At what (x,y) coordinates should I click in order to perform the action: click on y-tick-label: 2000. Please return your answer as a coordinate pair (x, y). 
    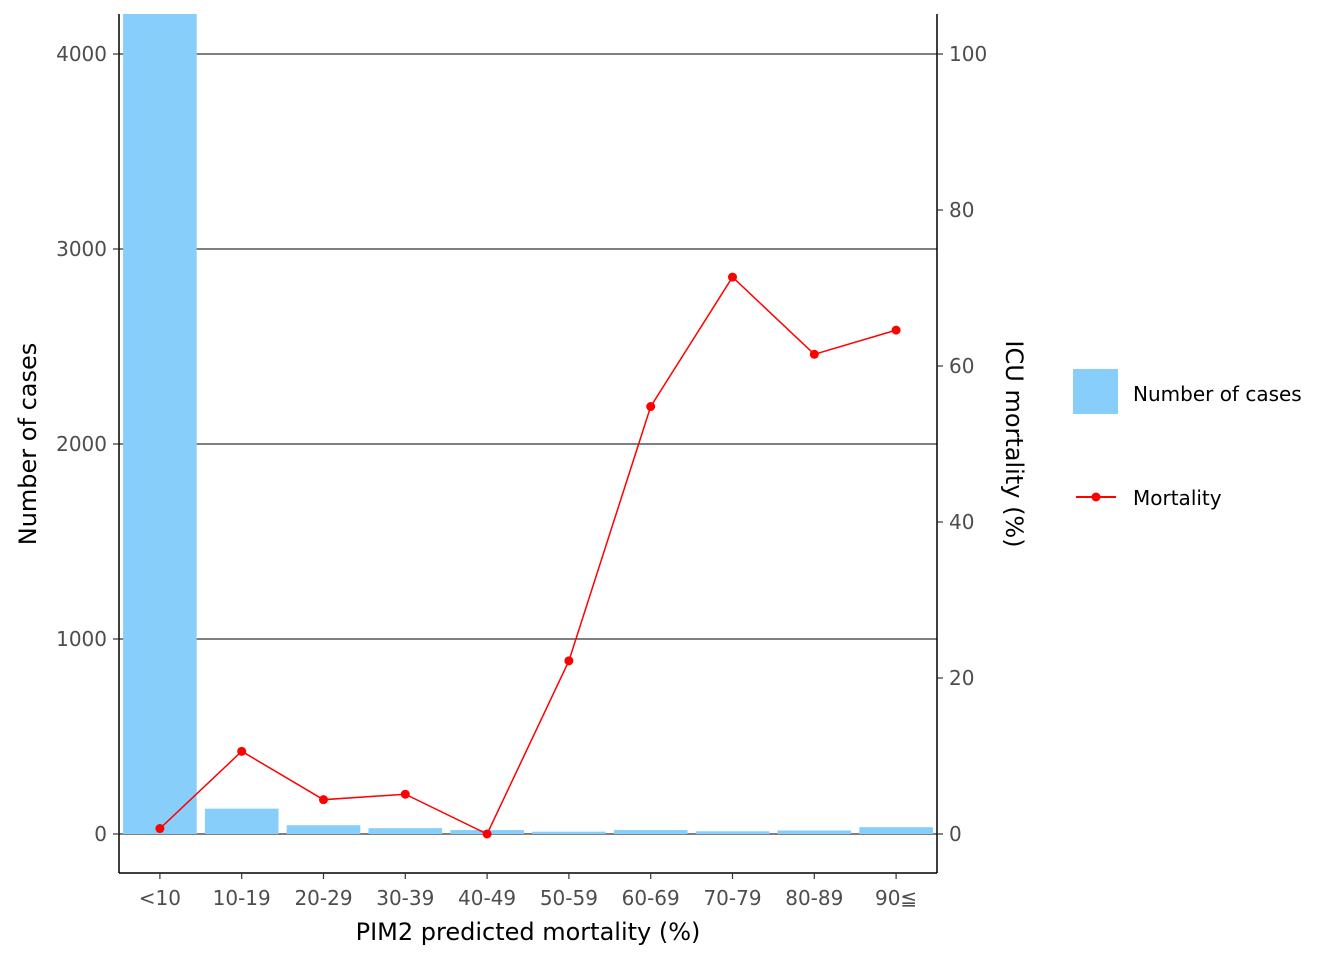
    Looking at the image, I should click on (81, 444).